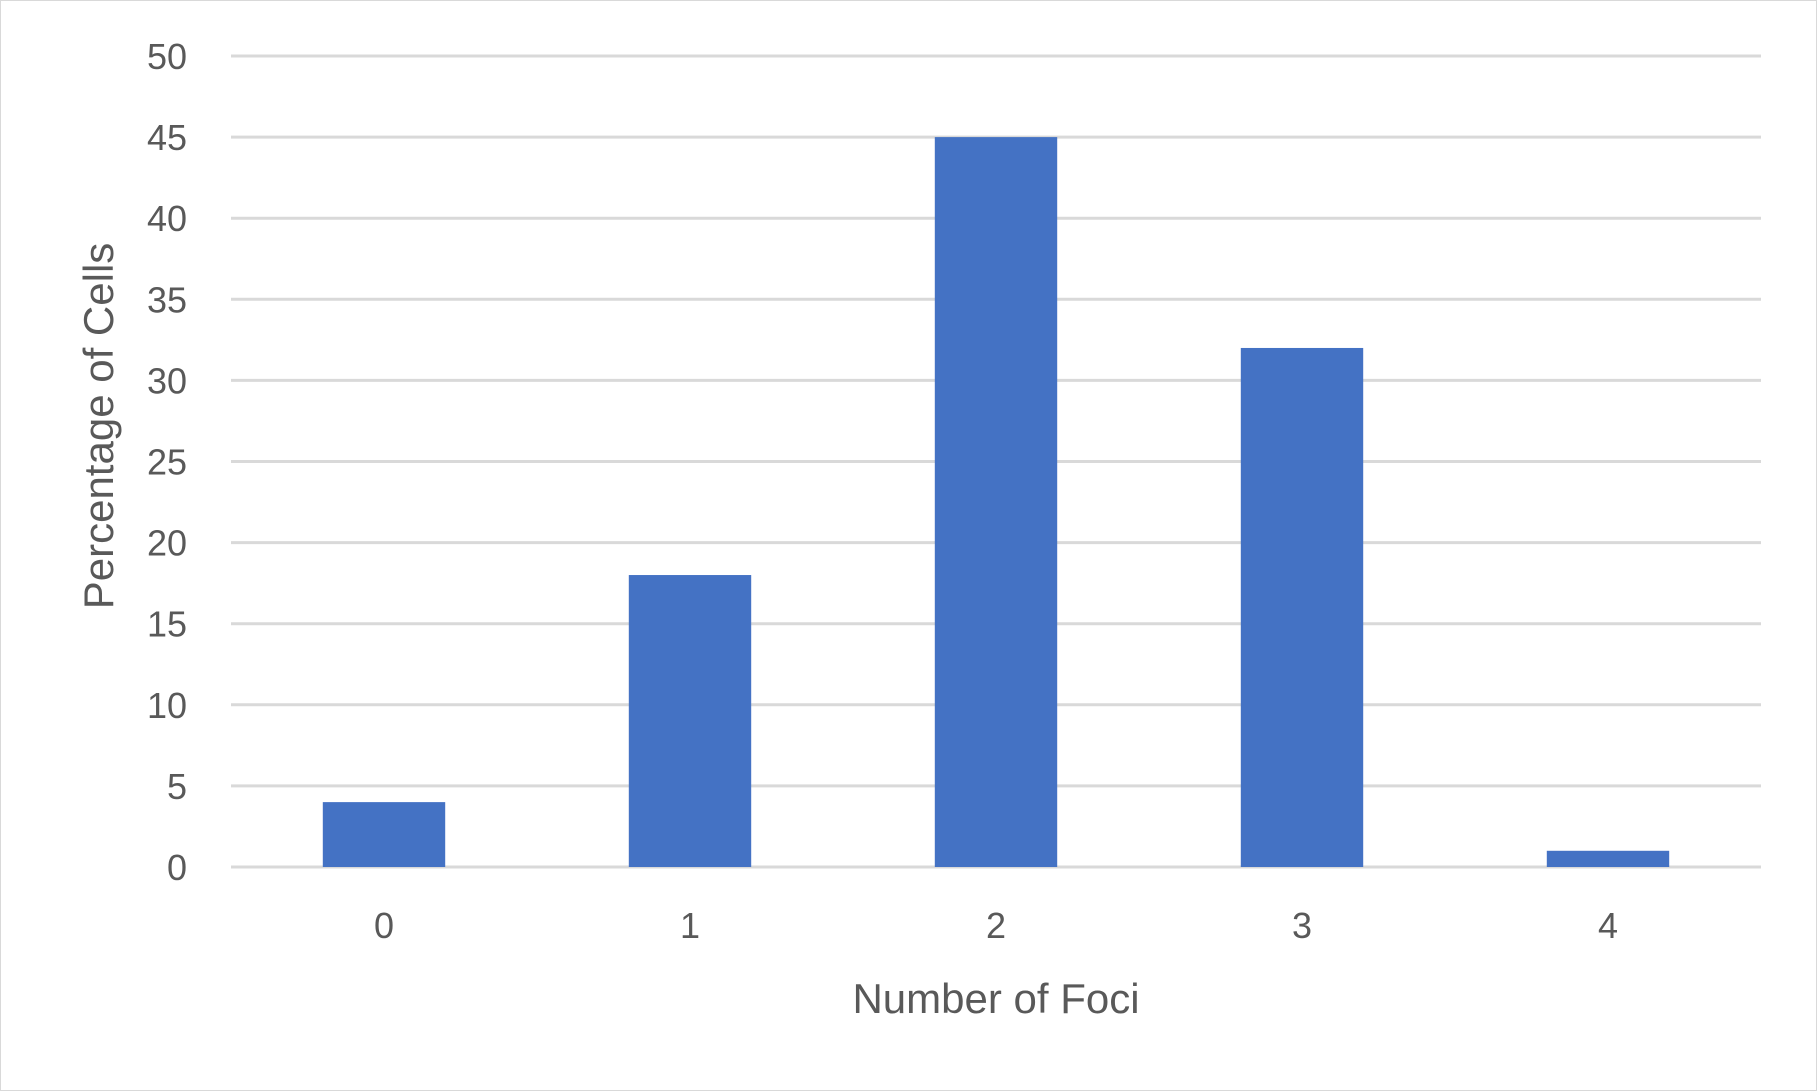 This screenshot has width=1817, height=1092. Describe the element at coordinates (690, 925) in the screenshot. I see `x-tick-label: 1` at that location.